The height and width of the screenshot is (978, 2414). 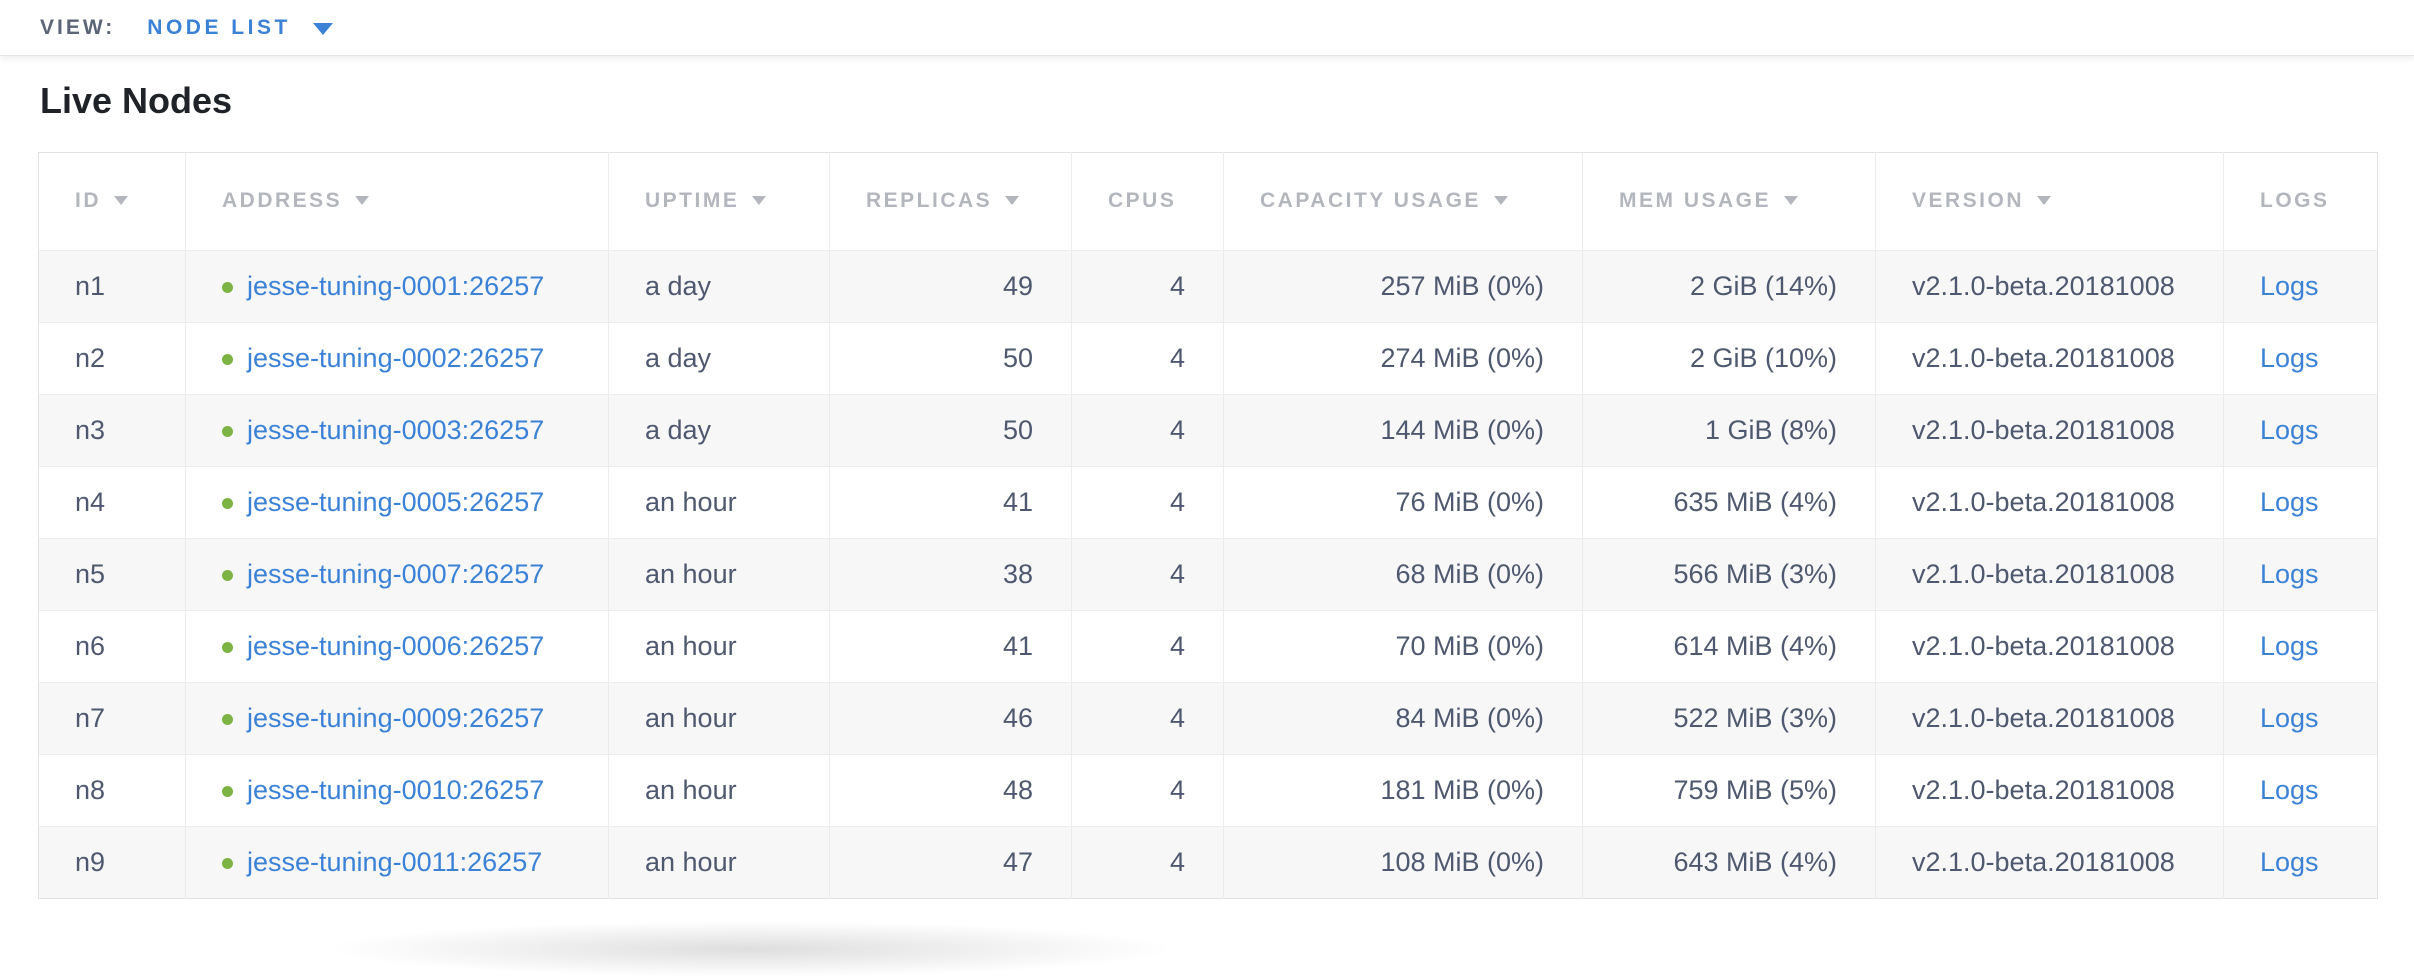 I want to click on cell-replicas: 41, so click(x=950, y=502).